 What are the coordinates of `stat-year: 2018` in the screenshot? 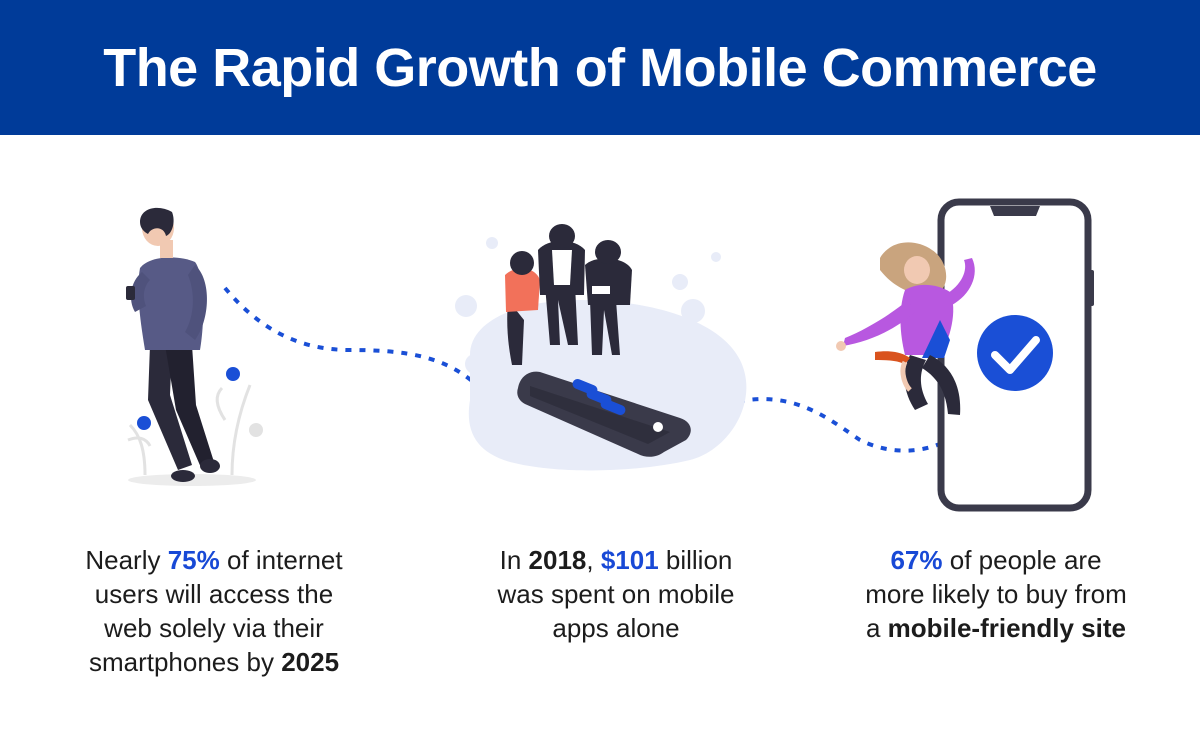 It's located at (557, 560).